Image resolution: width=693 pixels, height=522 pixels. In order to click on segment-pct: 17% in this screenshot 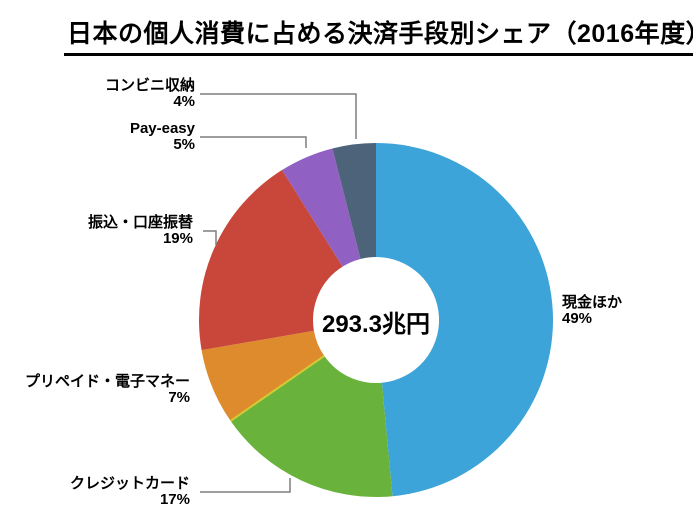, I will do `click(174, 499)`.